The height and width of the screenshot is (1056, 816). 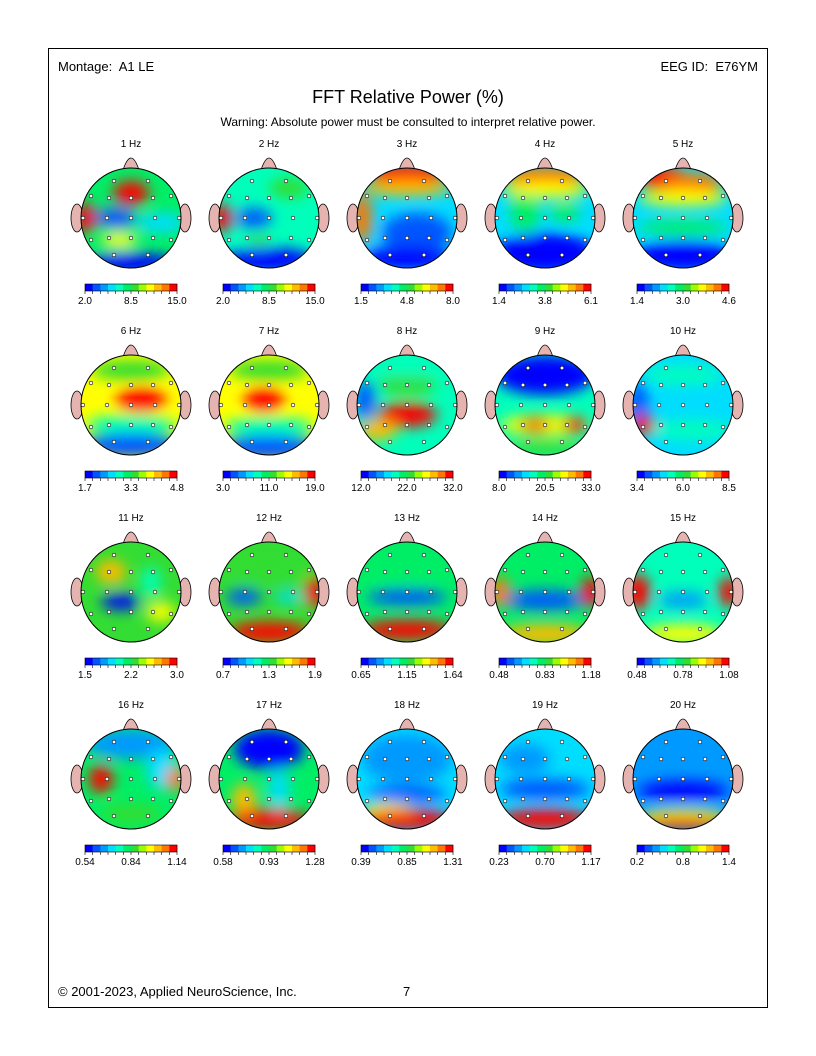 I want to click on topomap-11: 11 Hz 1.5 2.2 3.0, so click(x=131, y=597).